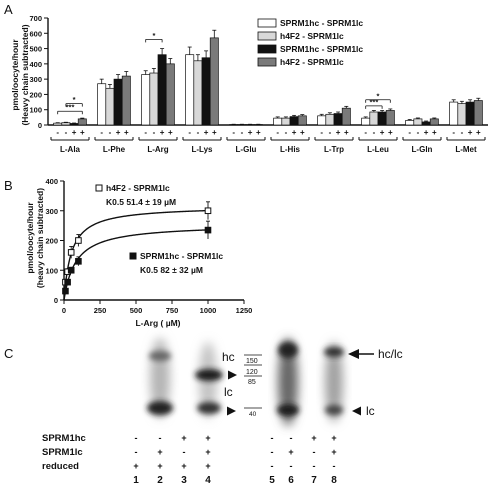  What do you see at coordinates (370, 411) in the screenshot?
I see `band-label-lc-right: lc` at bounding box center [370, 411].